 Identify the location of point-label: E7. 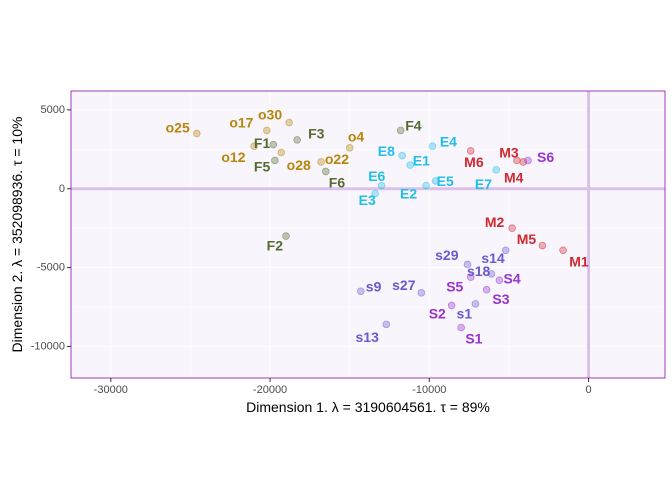
(483, 184).